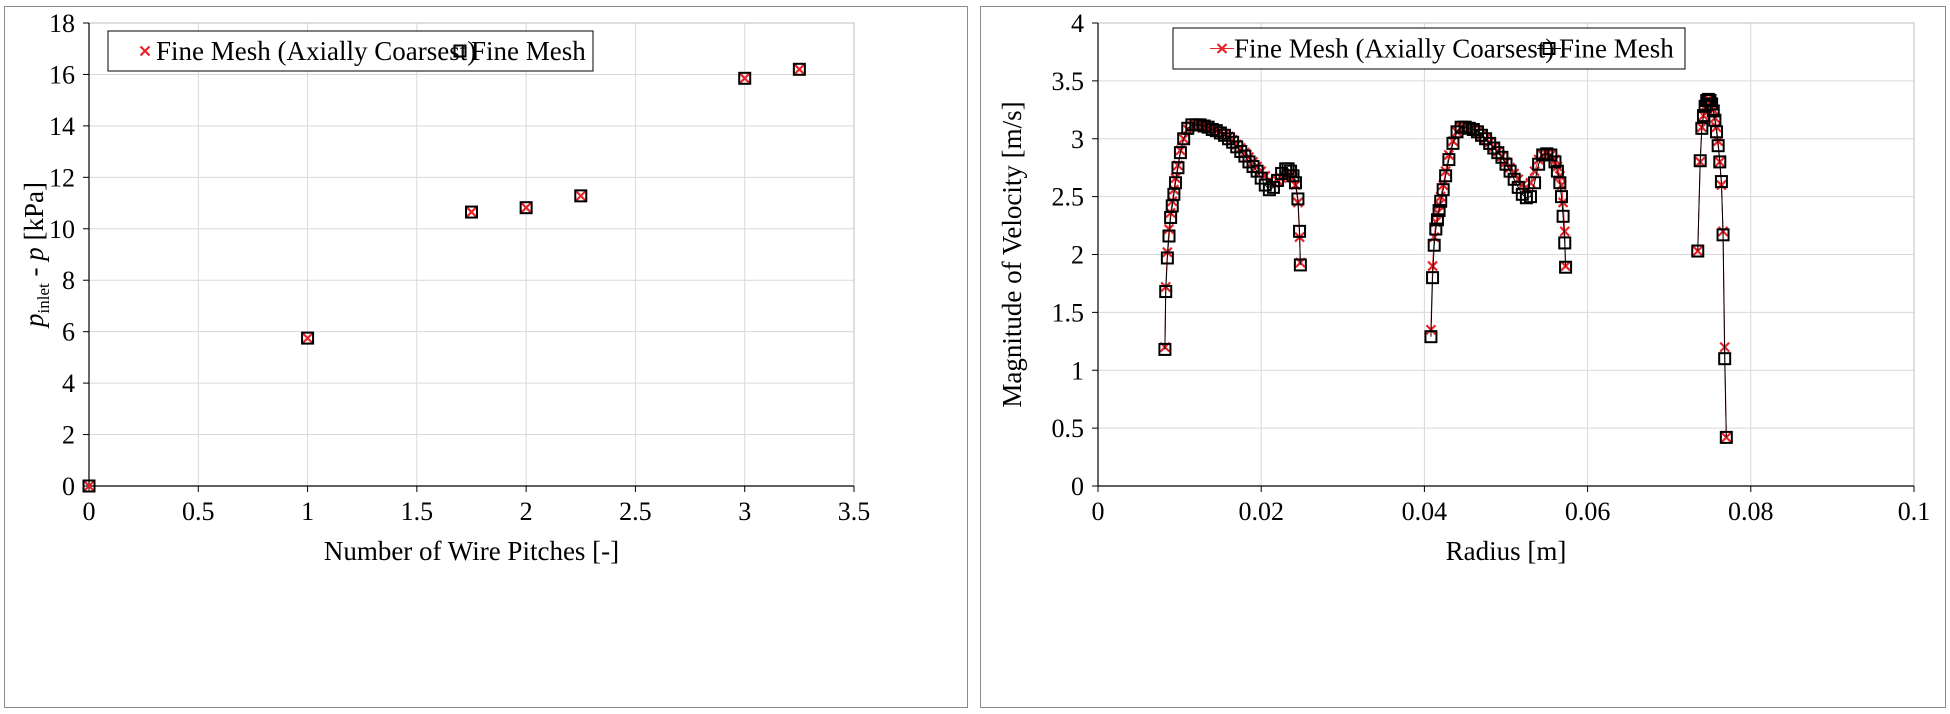 This screenshot has height=714, width=1950. What do you see at coordinates (1077, 370) in the screenshot?
I see `y-tick-label: 1` at bounding box center [1077, 370].